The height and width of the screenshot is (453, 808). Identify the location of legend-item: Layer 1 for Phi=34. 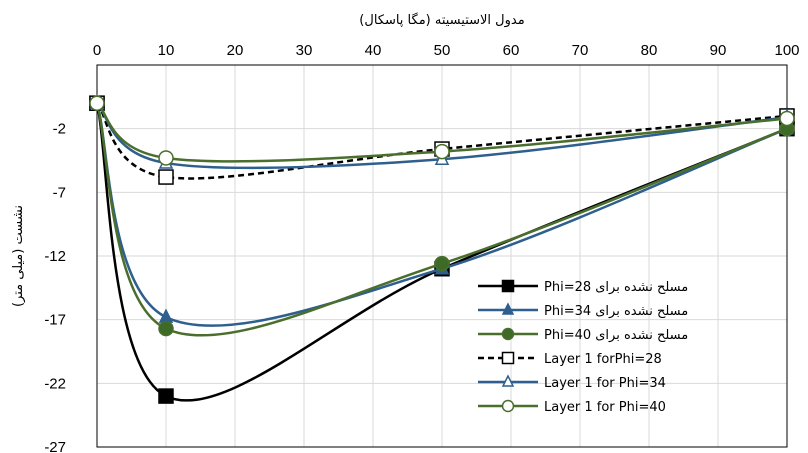
(572, 382).